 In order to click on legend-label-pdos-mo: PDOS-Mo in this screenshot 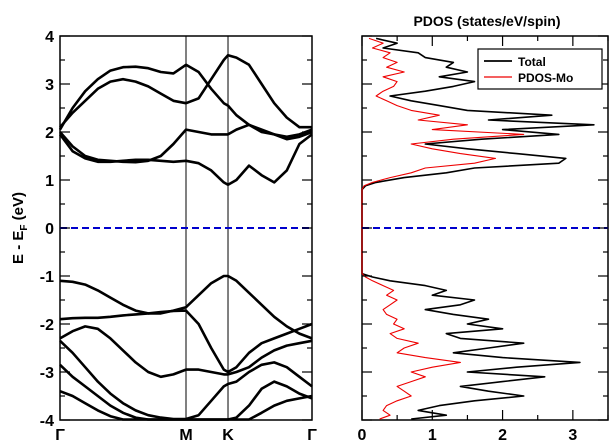, I will do `click(545, 78)`.